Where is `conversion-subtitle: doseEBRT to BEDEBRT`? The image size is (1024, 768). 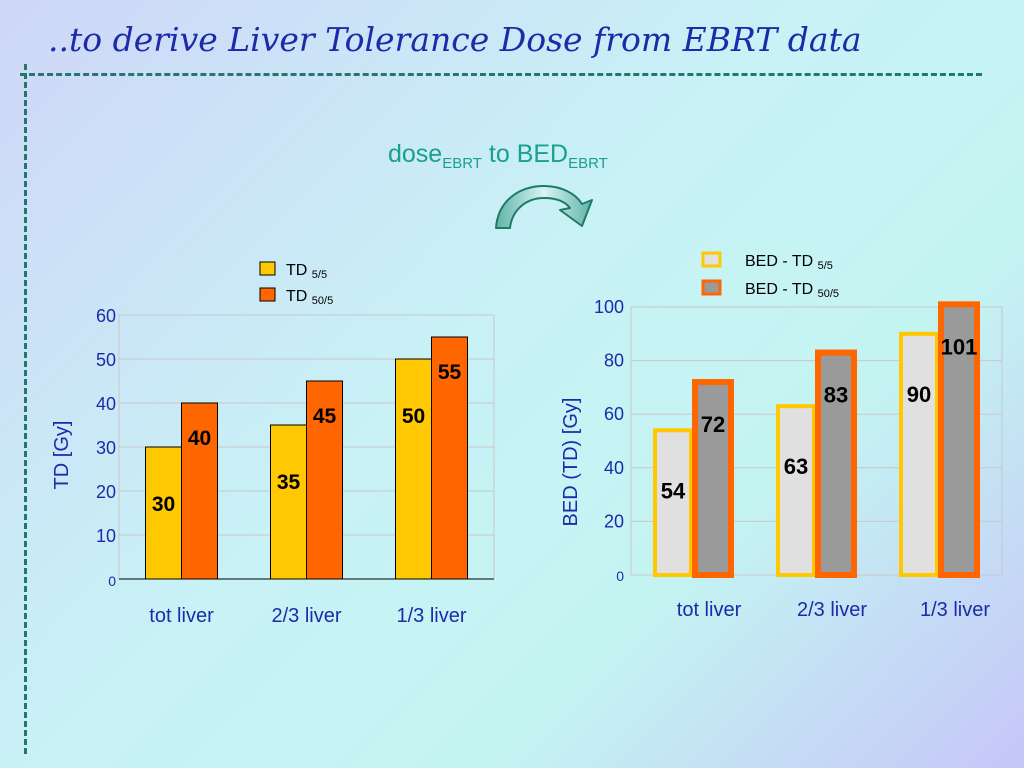 conversion-subtitle: doseEBRT to BEDEBRT is located at coordinates (498, 156).